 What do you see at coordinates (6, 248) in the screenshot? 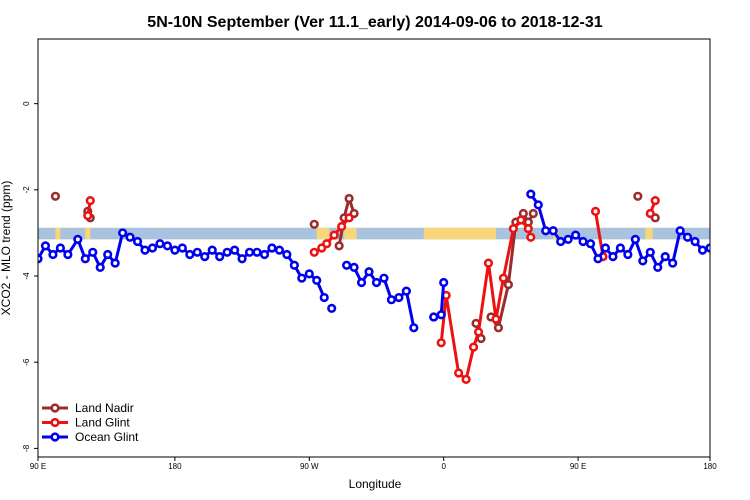
I see `y-axis-label: XCO2 - MLO trend (ppm)` at bounding box center [6, 248].